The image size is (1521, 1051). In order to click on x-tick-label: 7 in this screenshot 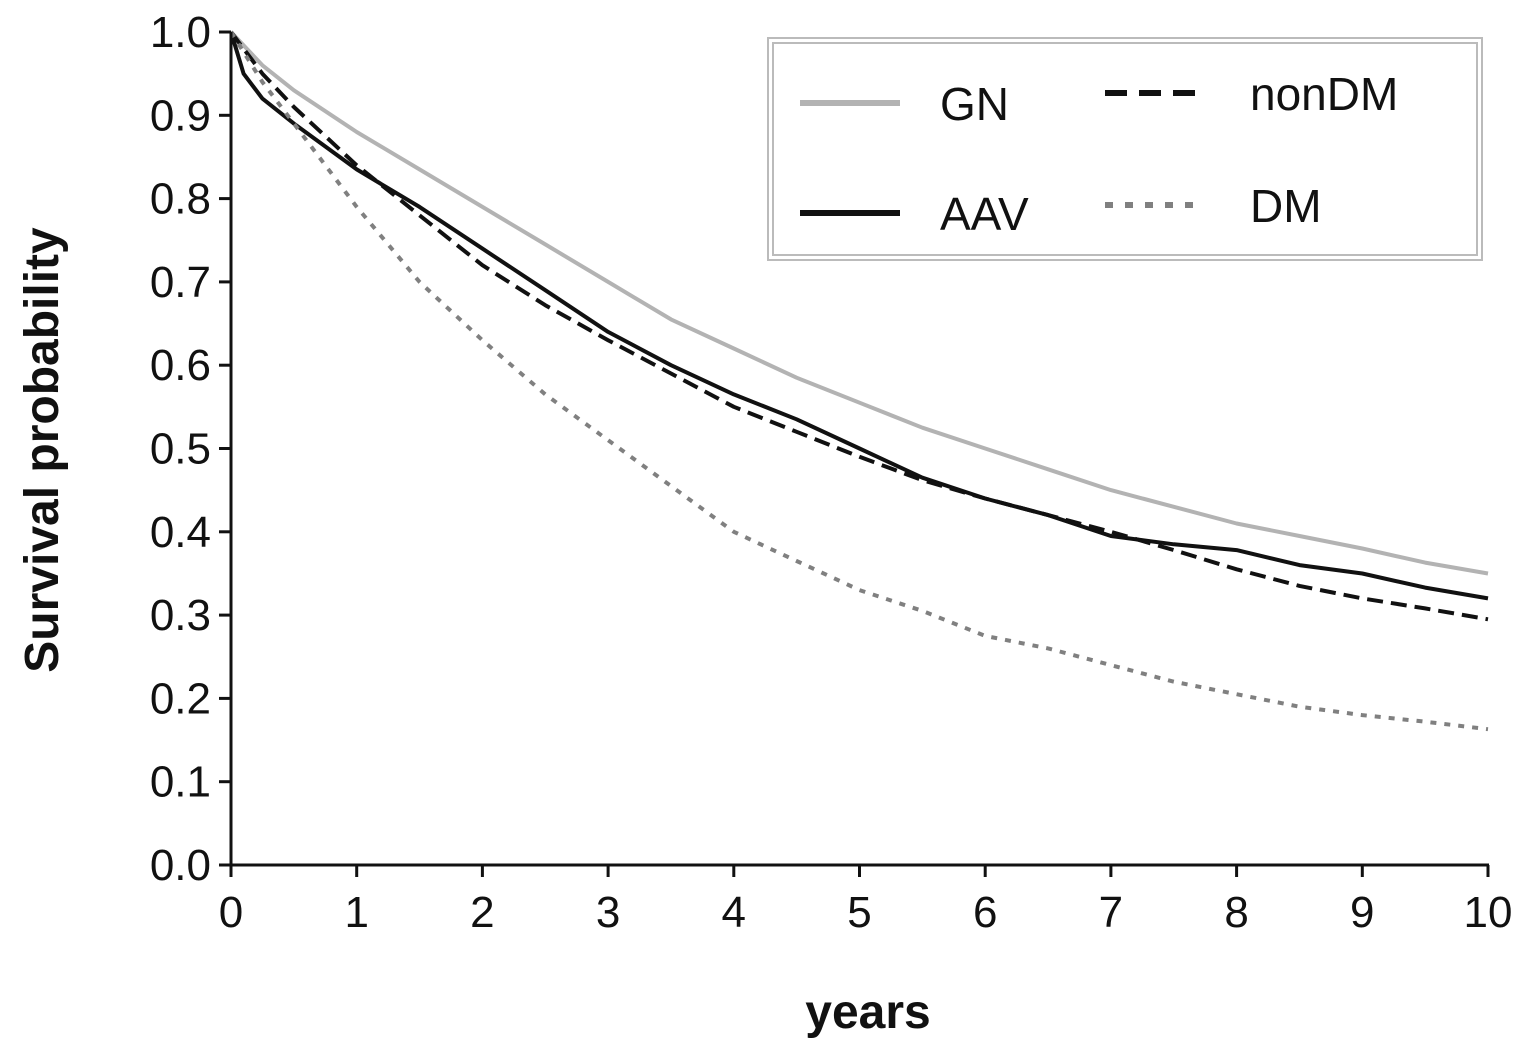, I will do `click(1111, 912)`.